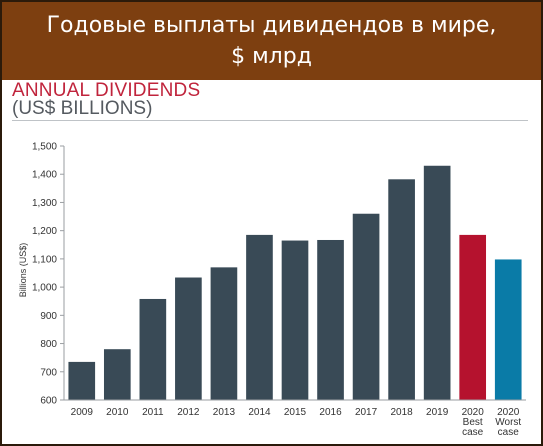 This screenshot has height=446, width=543. Describe the element at coordinates (44, 259) in the screenshot. I see `y-tick-label: 1,100` at that location.